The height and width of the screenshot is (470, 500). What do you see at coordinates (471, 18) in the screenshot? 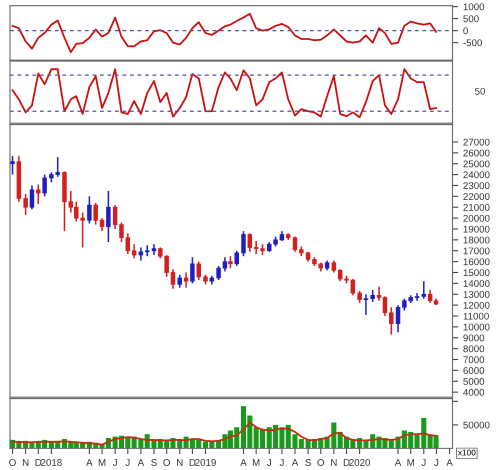
I see `y-tick-label: 500` at bounding box center [471, 18].